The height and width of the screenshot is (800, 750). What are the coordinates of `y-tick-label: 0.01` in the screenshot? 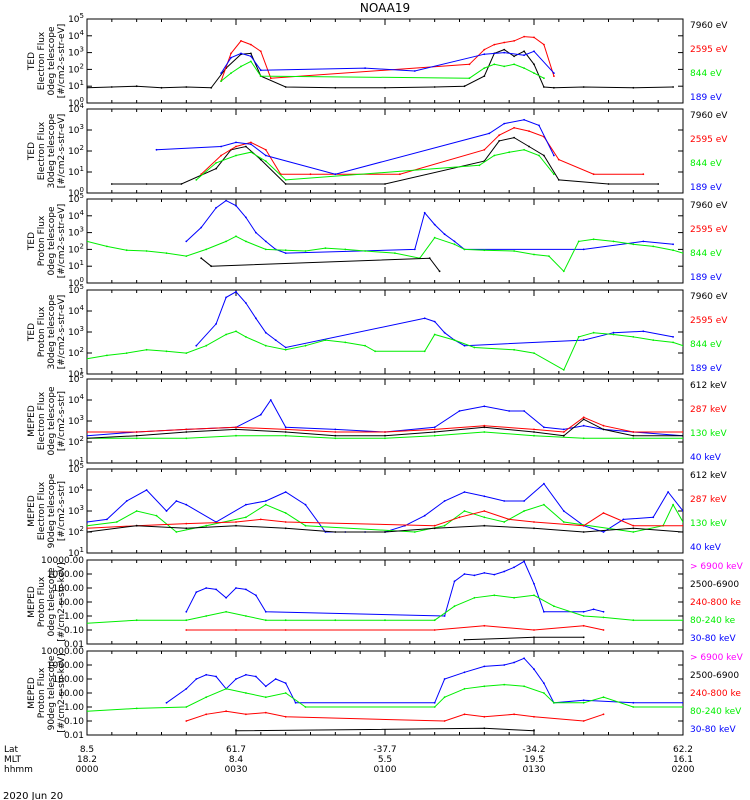 It's located at (74, 645).